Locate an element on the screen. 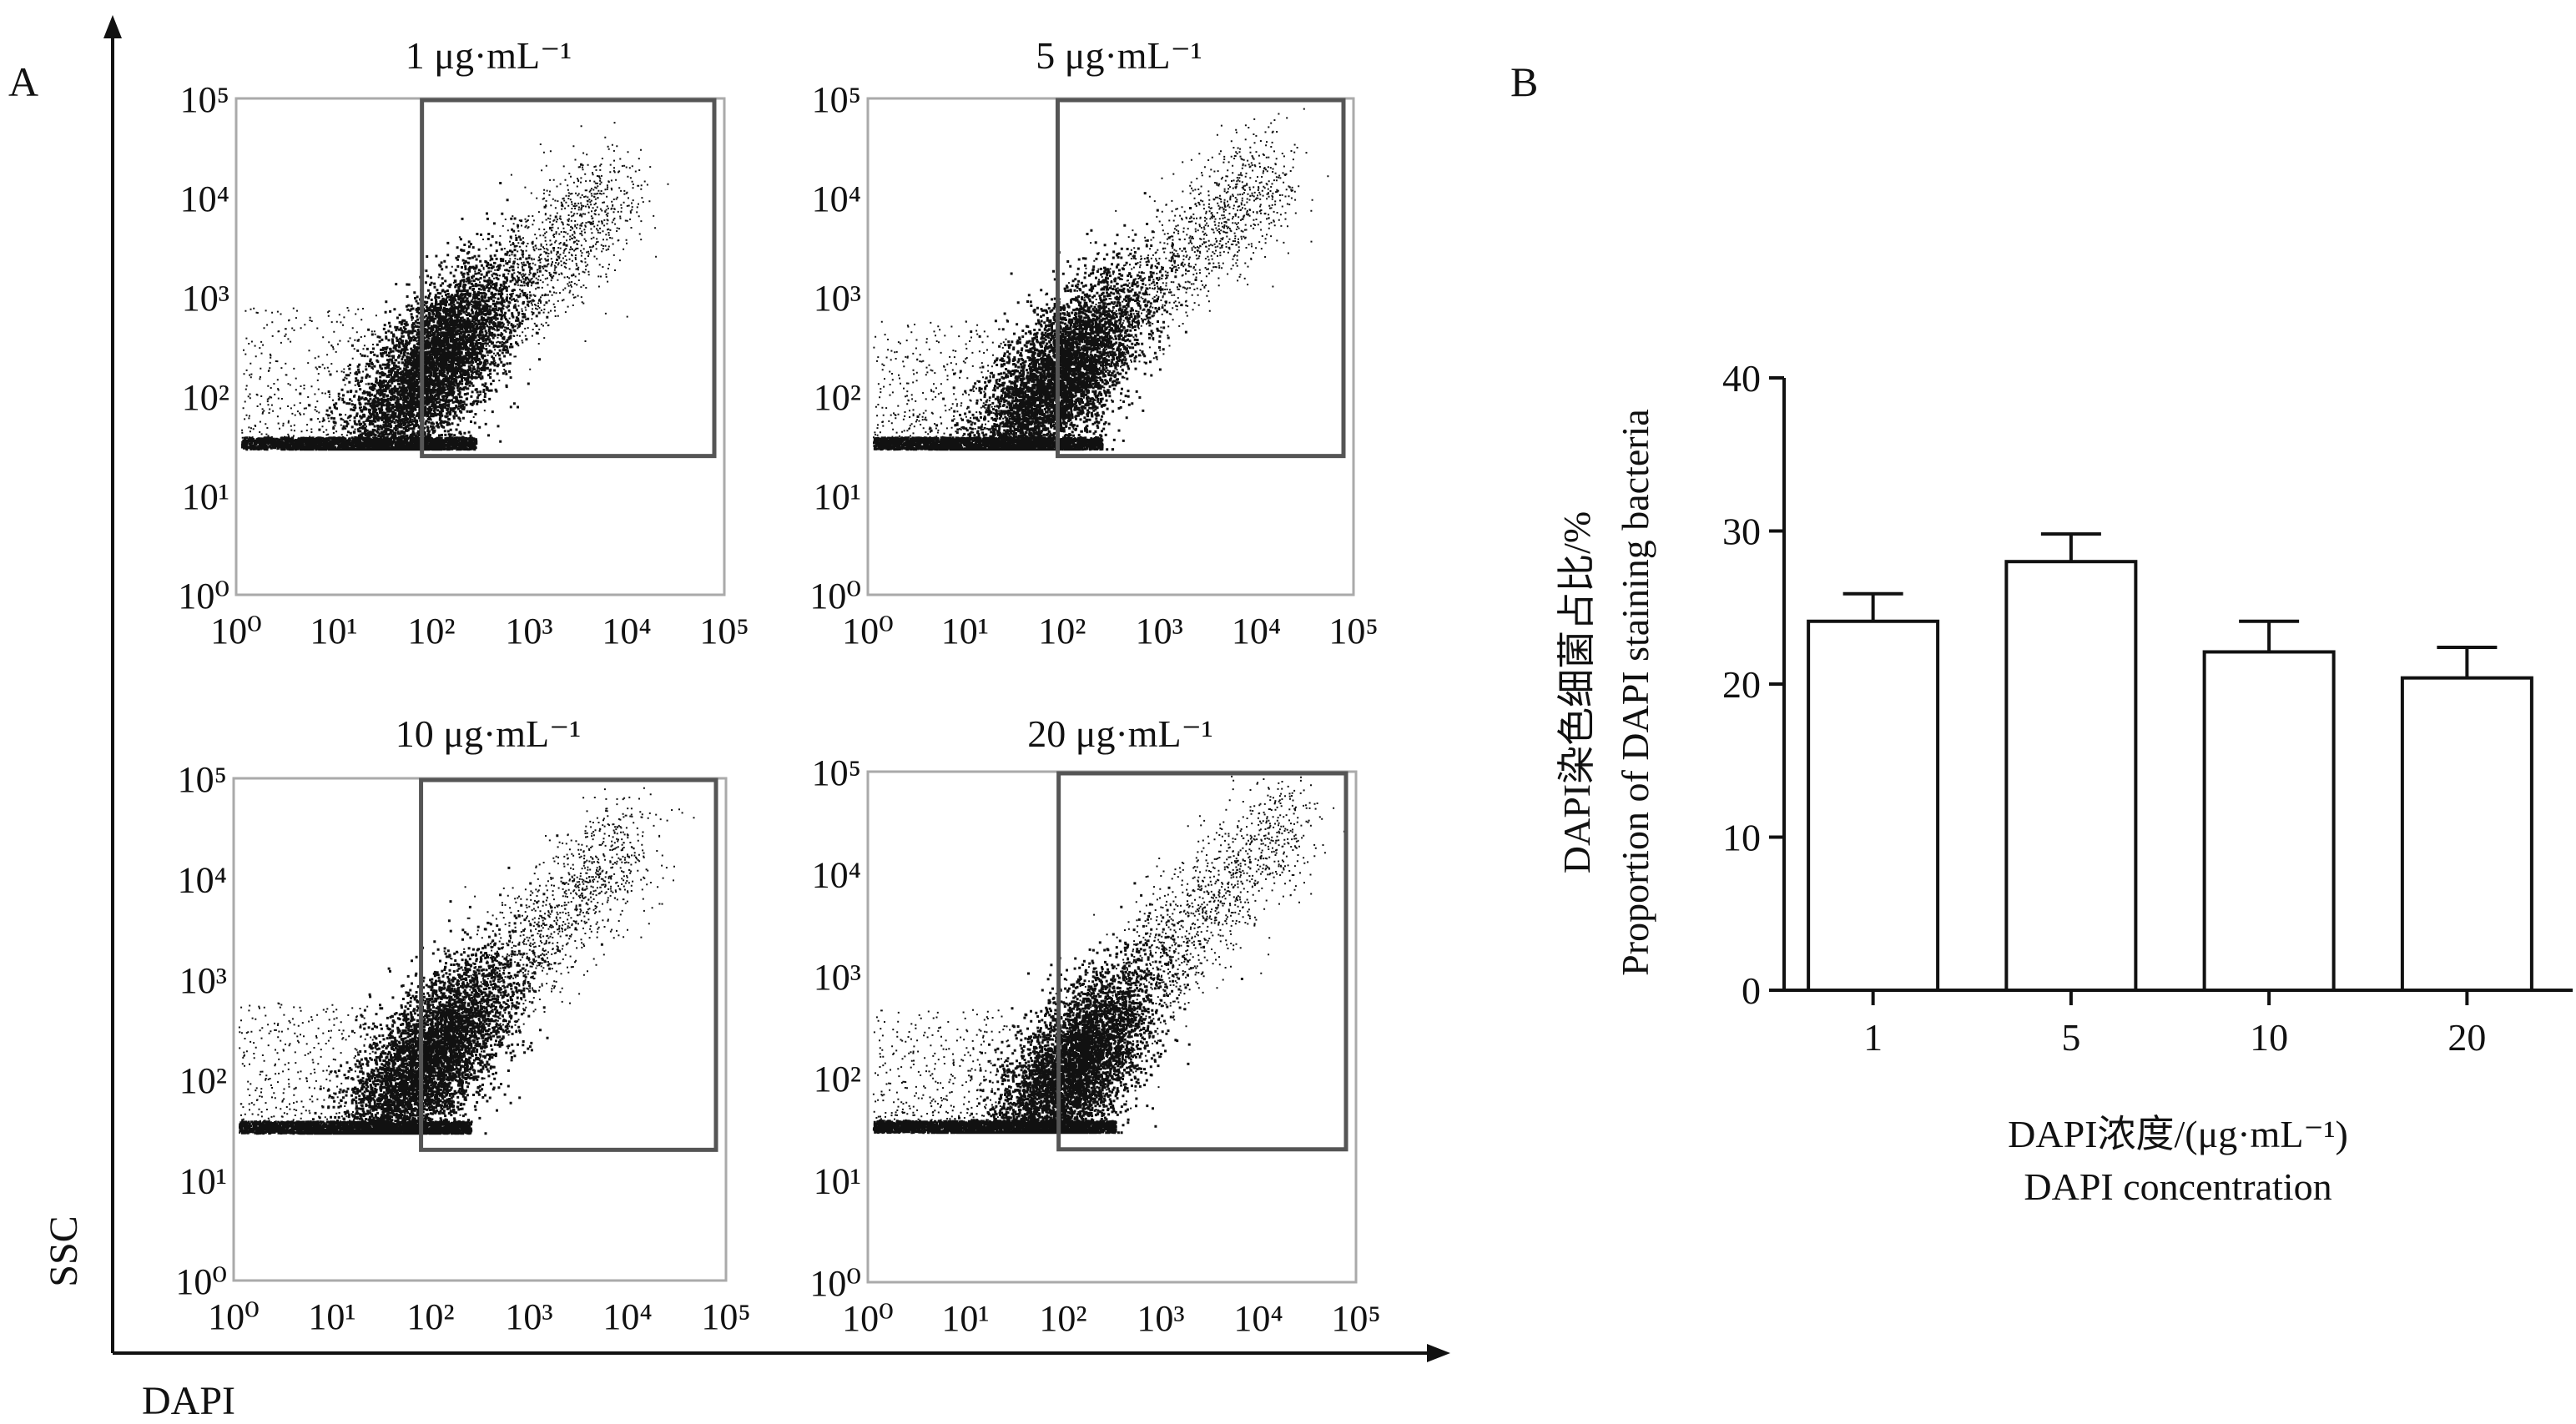 This screenshot has width=2576, height=1424. bar-y-axis: 0 10 20 30 40 is located at coordinates (1754, 684).